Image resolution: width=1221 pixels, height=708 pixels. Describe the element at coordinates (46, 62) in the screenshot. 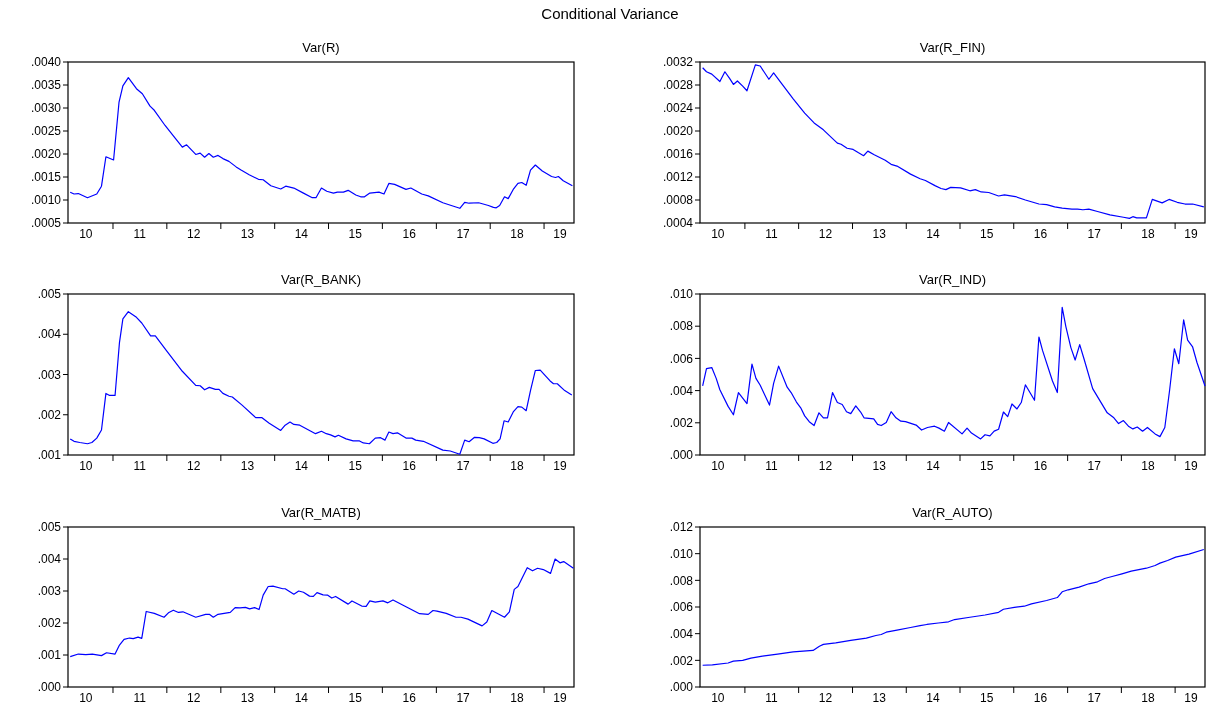

I see `y-tick-label: .0040` at that location.